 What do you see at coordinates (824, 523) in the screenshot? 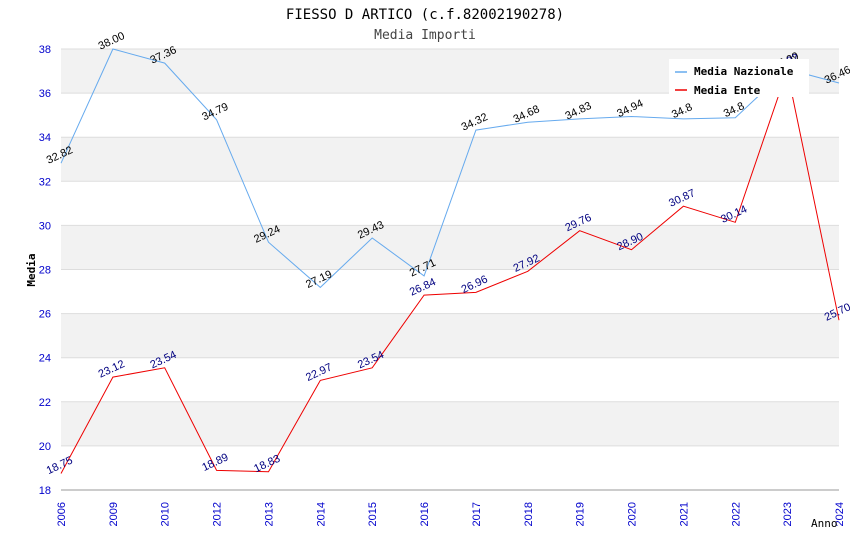
I see `x-axis-label: Anno` at bounding box center [824, 523].